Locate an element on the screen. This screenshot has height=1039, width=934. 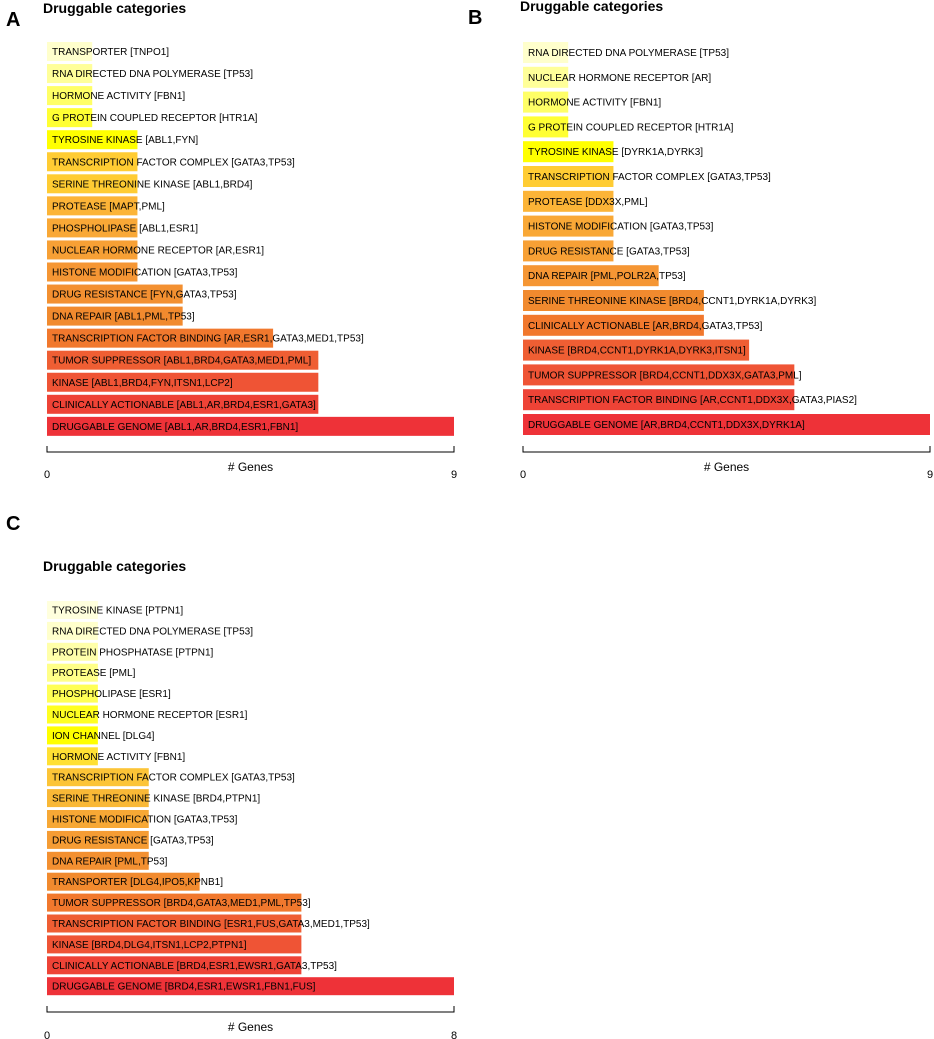
panel-letter: A is located at coordinates (13, 20).